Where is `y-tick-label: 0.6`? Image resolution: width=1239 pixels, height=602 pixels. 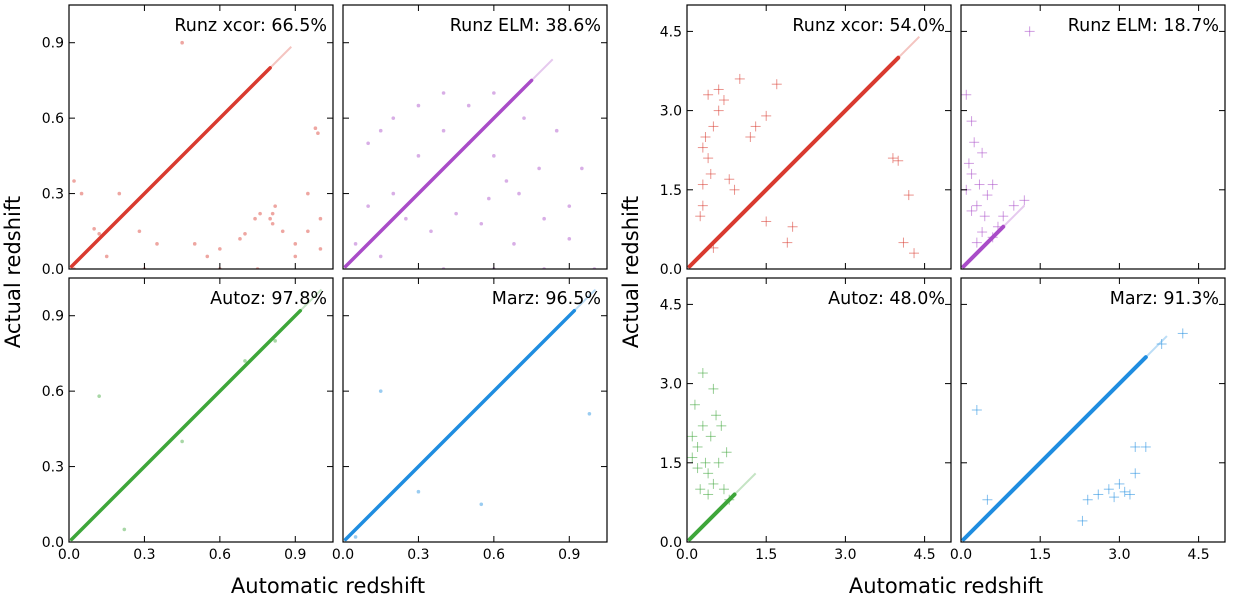 y-tick-label: 0.6 is located at coordinates (53, 392).